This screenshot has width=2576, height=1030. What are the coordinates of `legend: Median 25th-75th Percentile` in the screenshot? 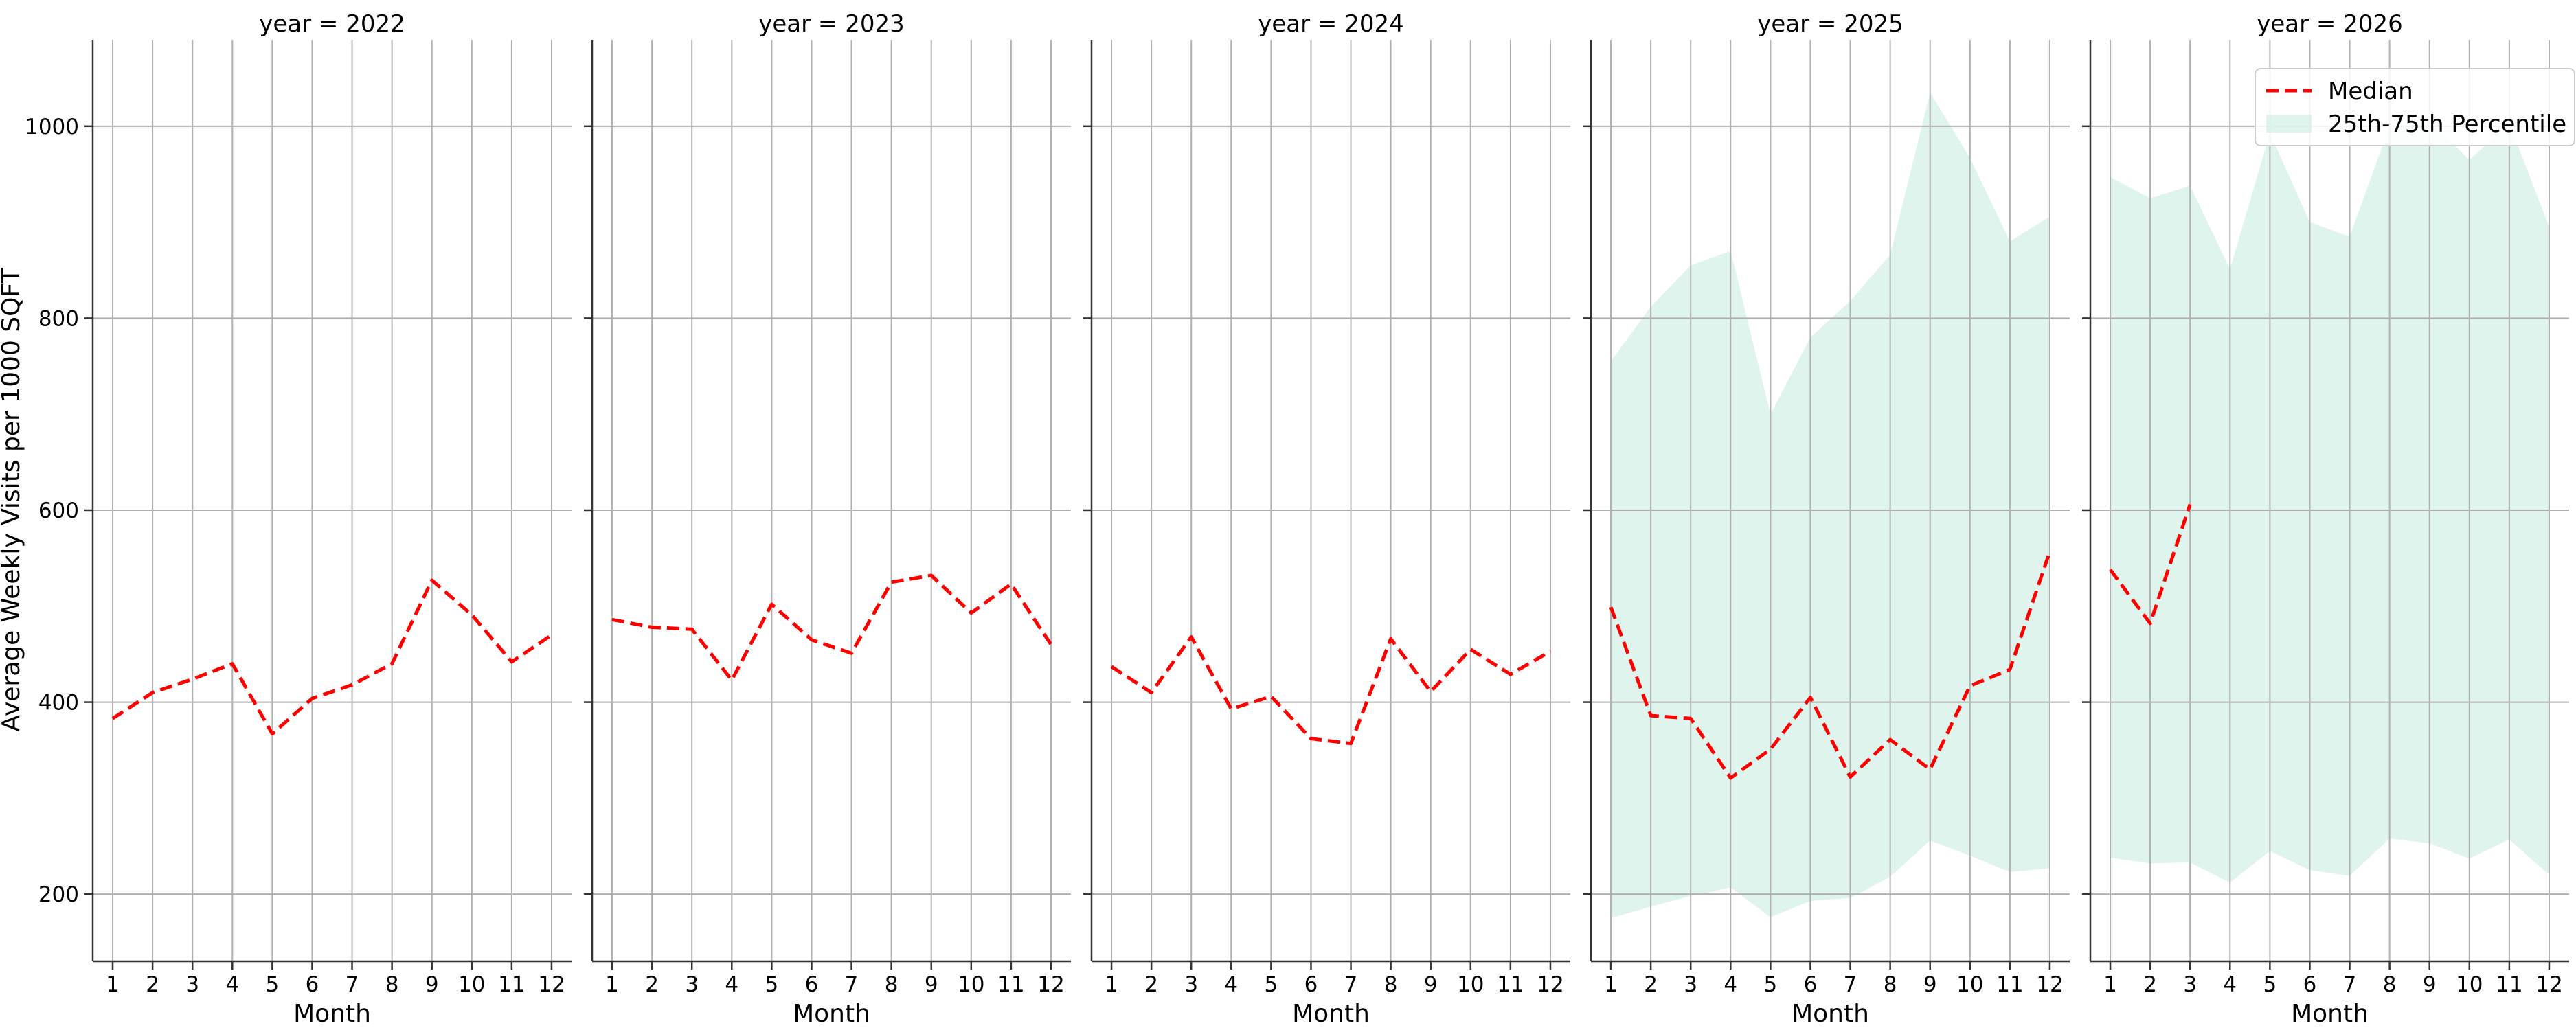 It's located at (2415, 107).